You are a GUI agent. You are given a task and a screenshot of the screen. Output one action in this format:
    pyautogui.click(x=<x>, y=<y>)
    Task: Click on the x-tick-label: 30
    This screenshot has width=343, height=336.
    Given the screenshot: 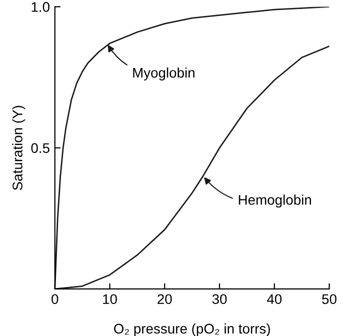 What is the action you would take?
    pyautogui.click(x=219, y=299)
    